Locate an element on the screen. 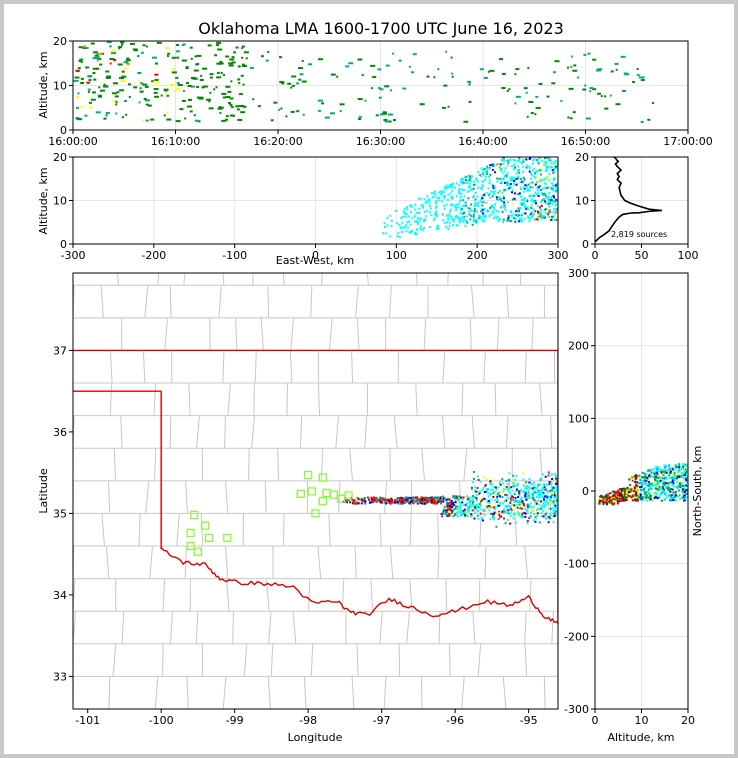 This screenshot has height=758, width=738. y-tick-label: 20 is located at coordinates (60, 41).